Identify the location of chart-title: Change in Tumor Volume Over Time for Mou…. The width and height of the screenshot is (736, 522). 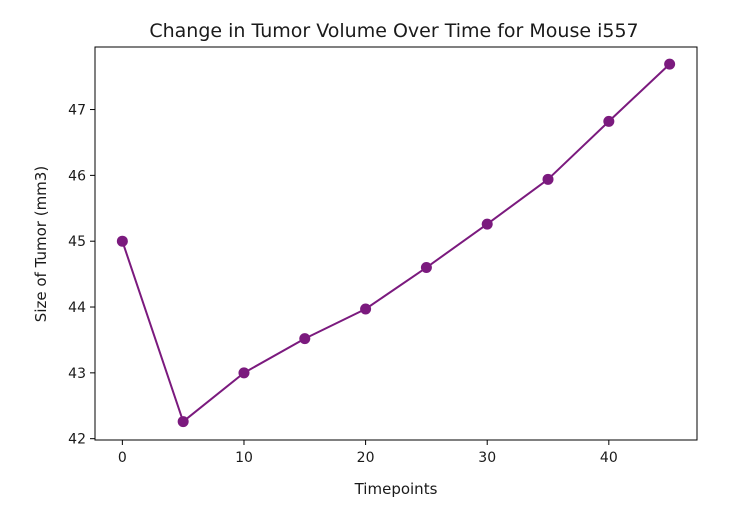
(393, 31).